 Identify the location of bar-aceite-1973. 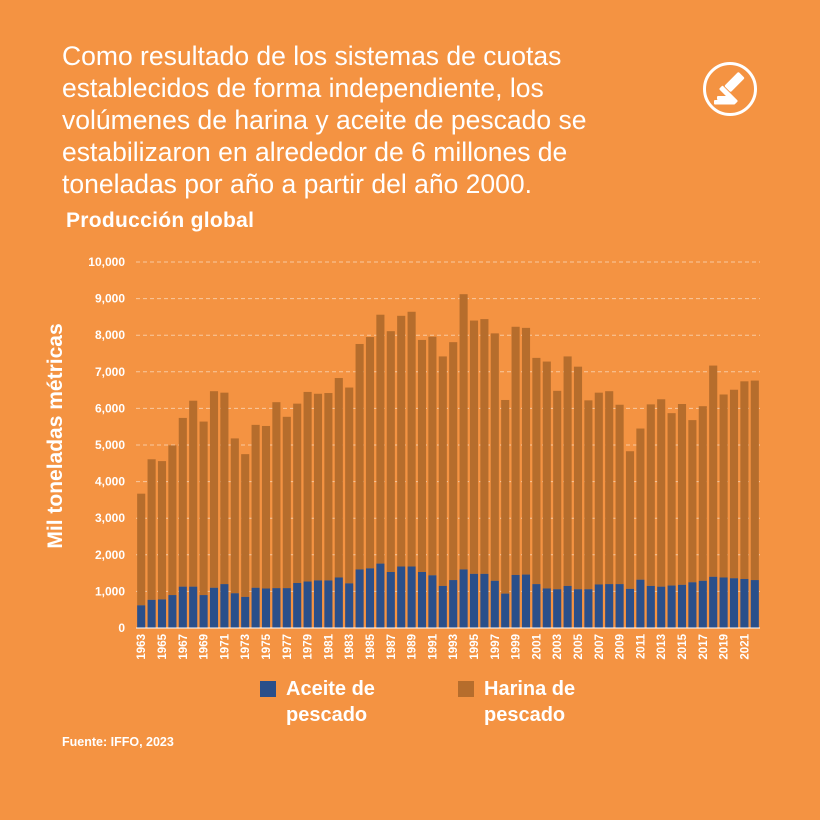
(245, 612).